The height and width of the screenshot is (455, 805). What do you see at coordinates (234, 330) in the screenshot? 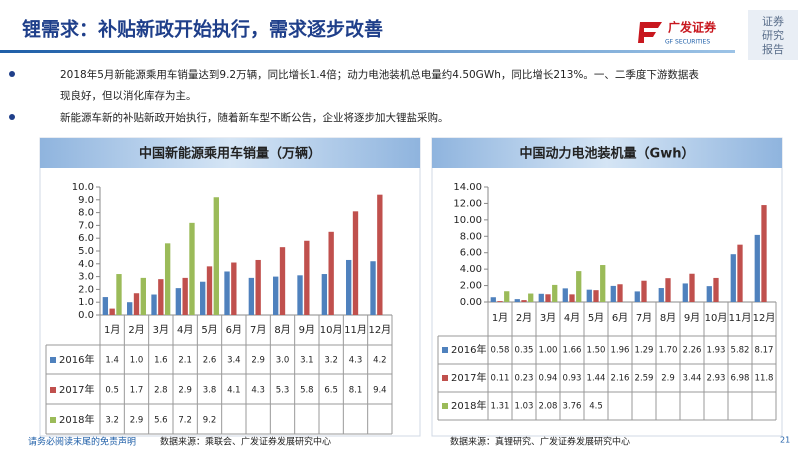
I see `x-tick-label: 6月` at bounding box center [234, 330].